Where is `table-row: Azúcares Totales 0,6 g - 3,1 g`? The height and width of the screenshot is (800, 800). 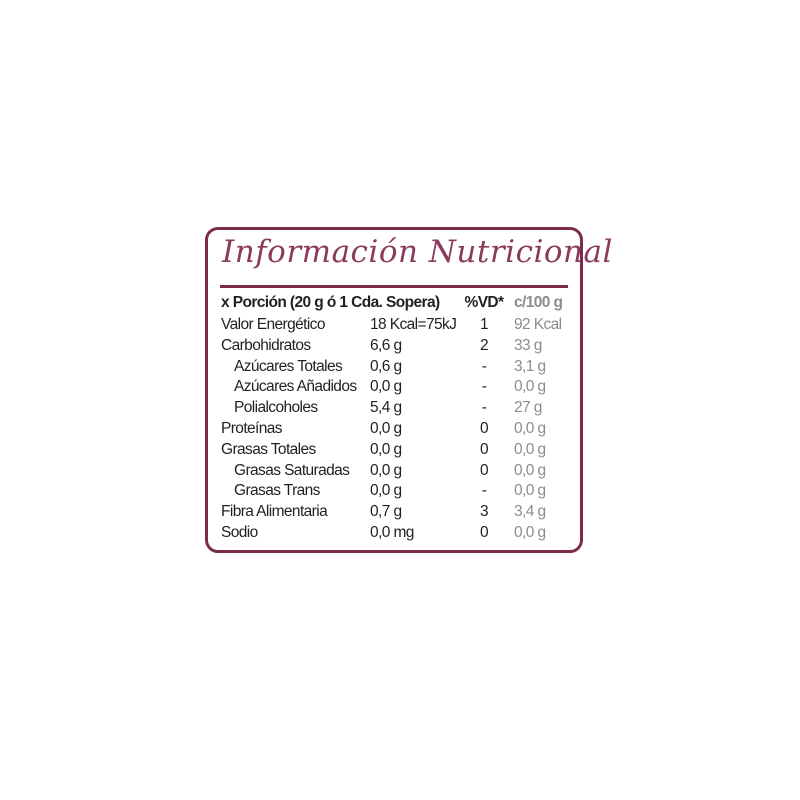
table-row: Azúcares Totales 0,6 g - 3,1 g is located at coordinates (394, 366).